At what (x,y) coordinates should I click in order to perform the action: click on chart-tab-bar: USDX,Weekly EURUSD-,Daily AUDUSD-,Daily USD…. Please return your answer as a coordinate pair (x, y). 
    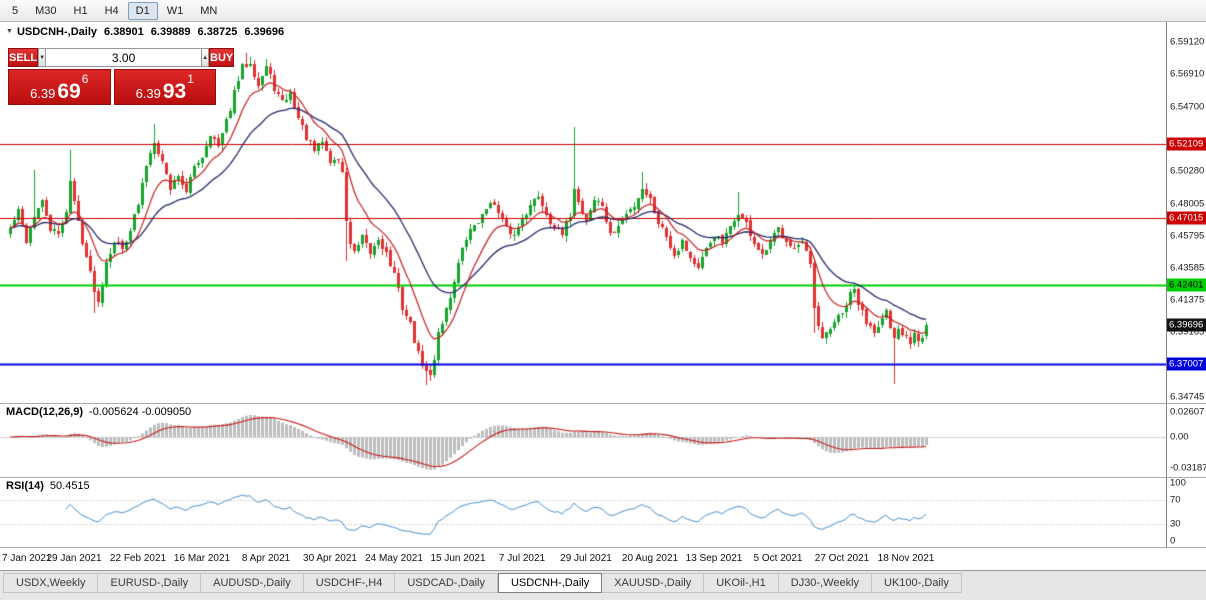
    Looking at the image, I should click on (603, 585).